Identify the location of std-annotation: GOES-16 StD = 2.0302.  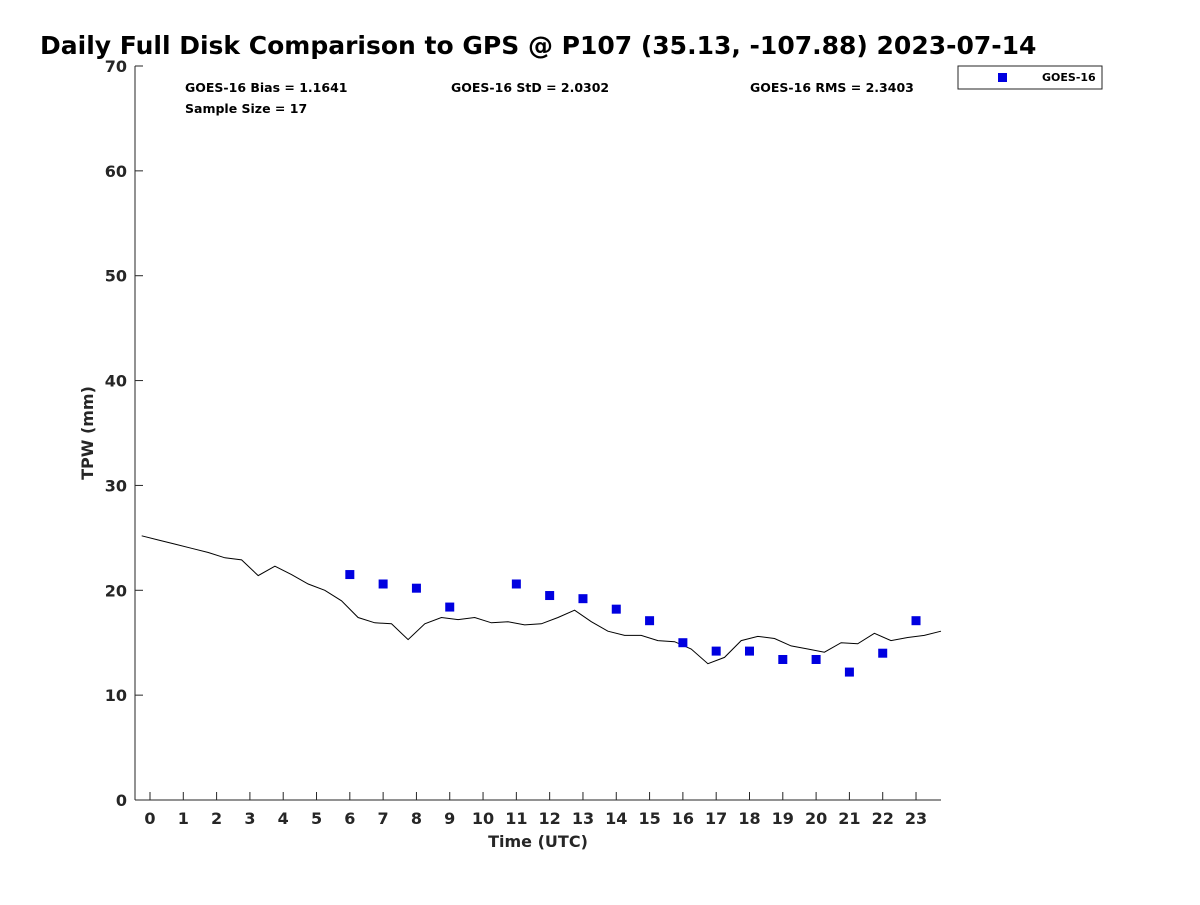
(530, 87).